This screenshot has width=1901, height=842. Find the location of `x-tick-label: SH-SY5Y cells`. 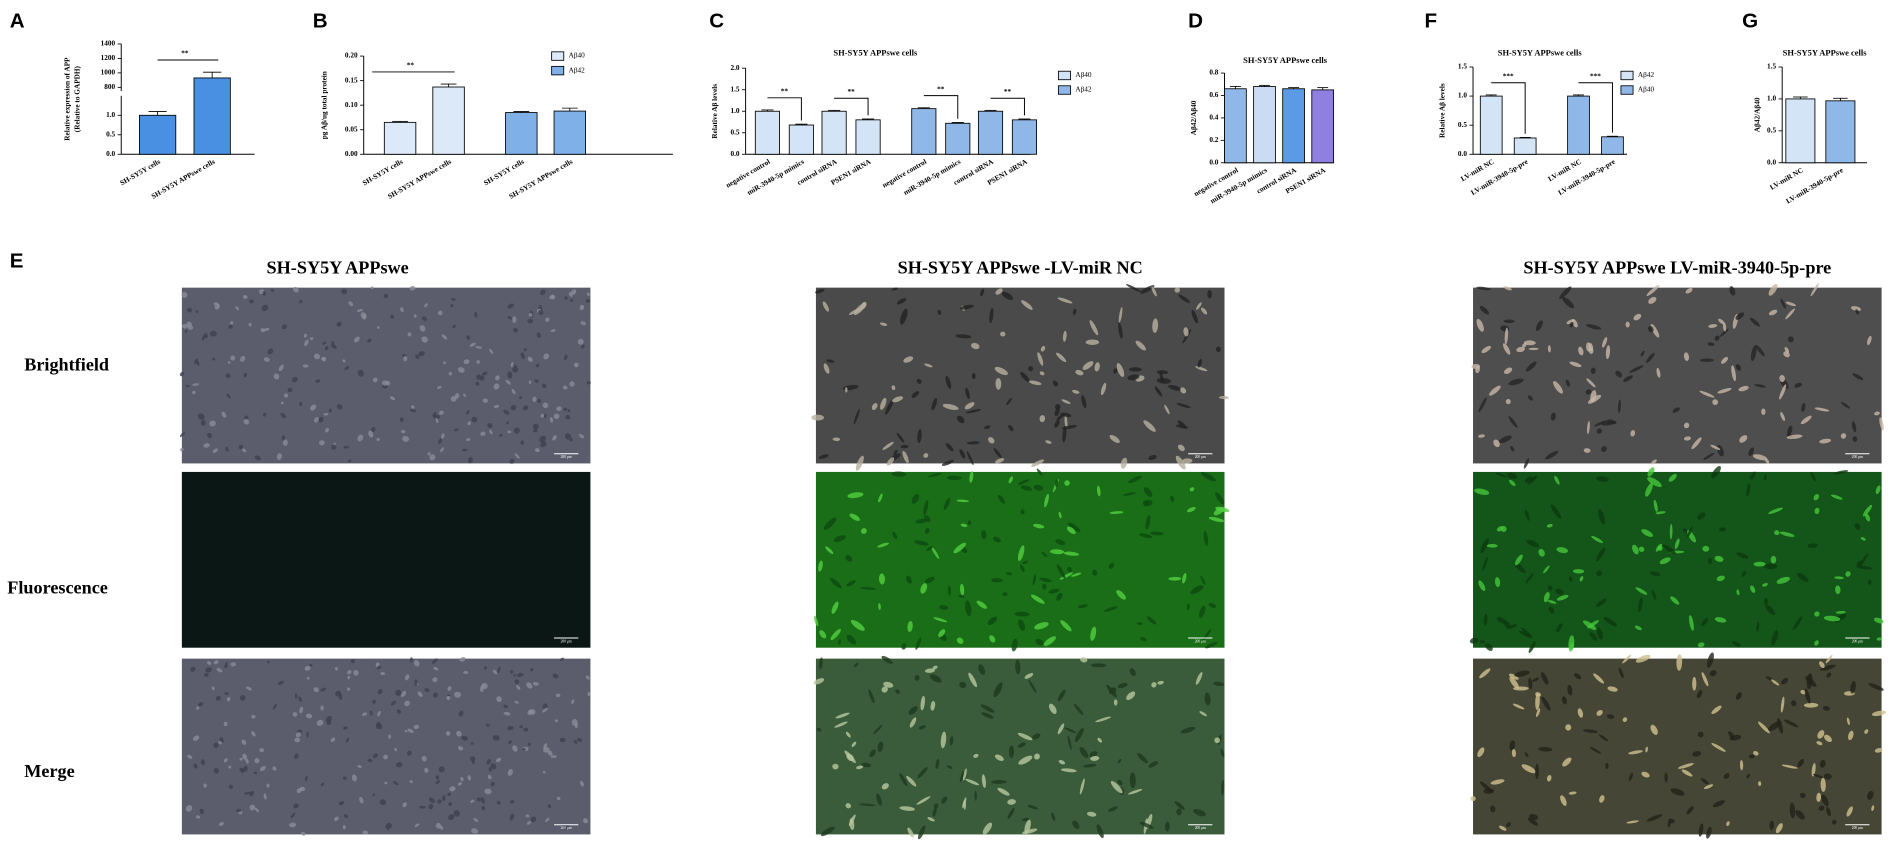

x-tick-label: SH-SY5Y cells is located at coordinates (140, 173).